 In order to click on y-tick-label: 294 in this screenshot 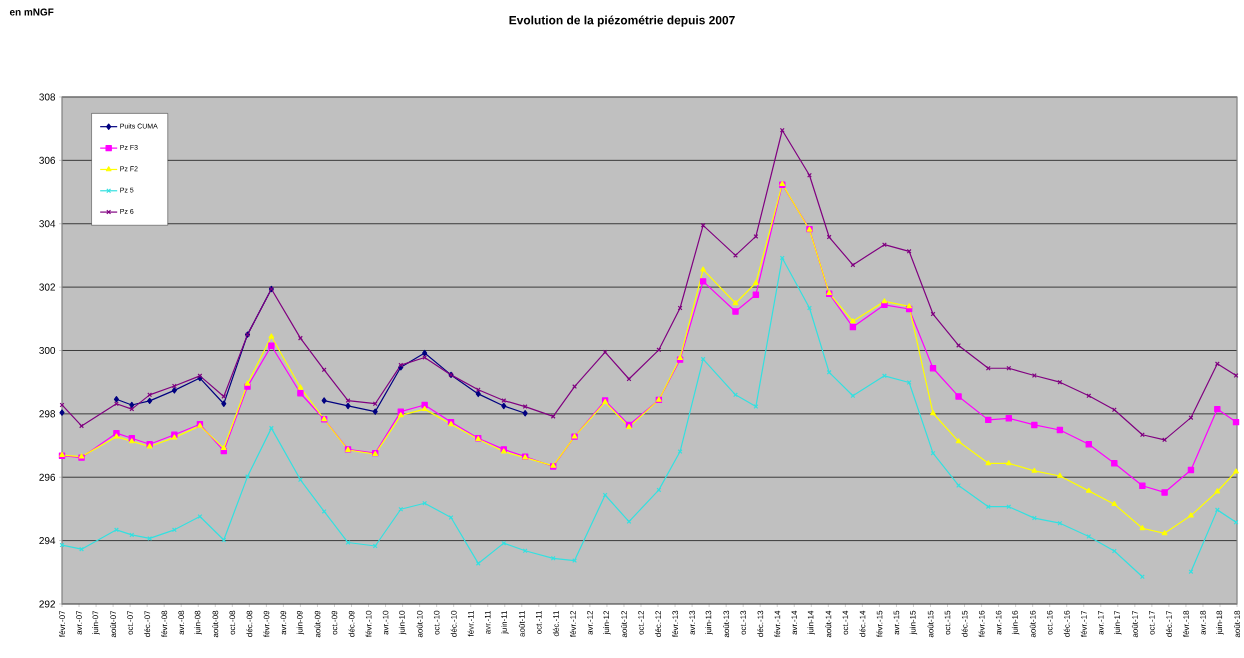, I will do `click(47, 541)`.